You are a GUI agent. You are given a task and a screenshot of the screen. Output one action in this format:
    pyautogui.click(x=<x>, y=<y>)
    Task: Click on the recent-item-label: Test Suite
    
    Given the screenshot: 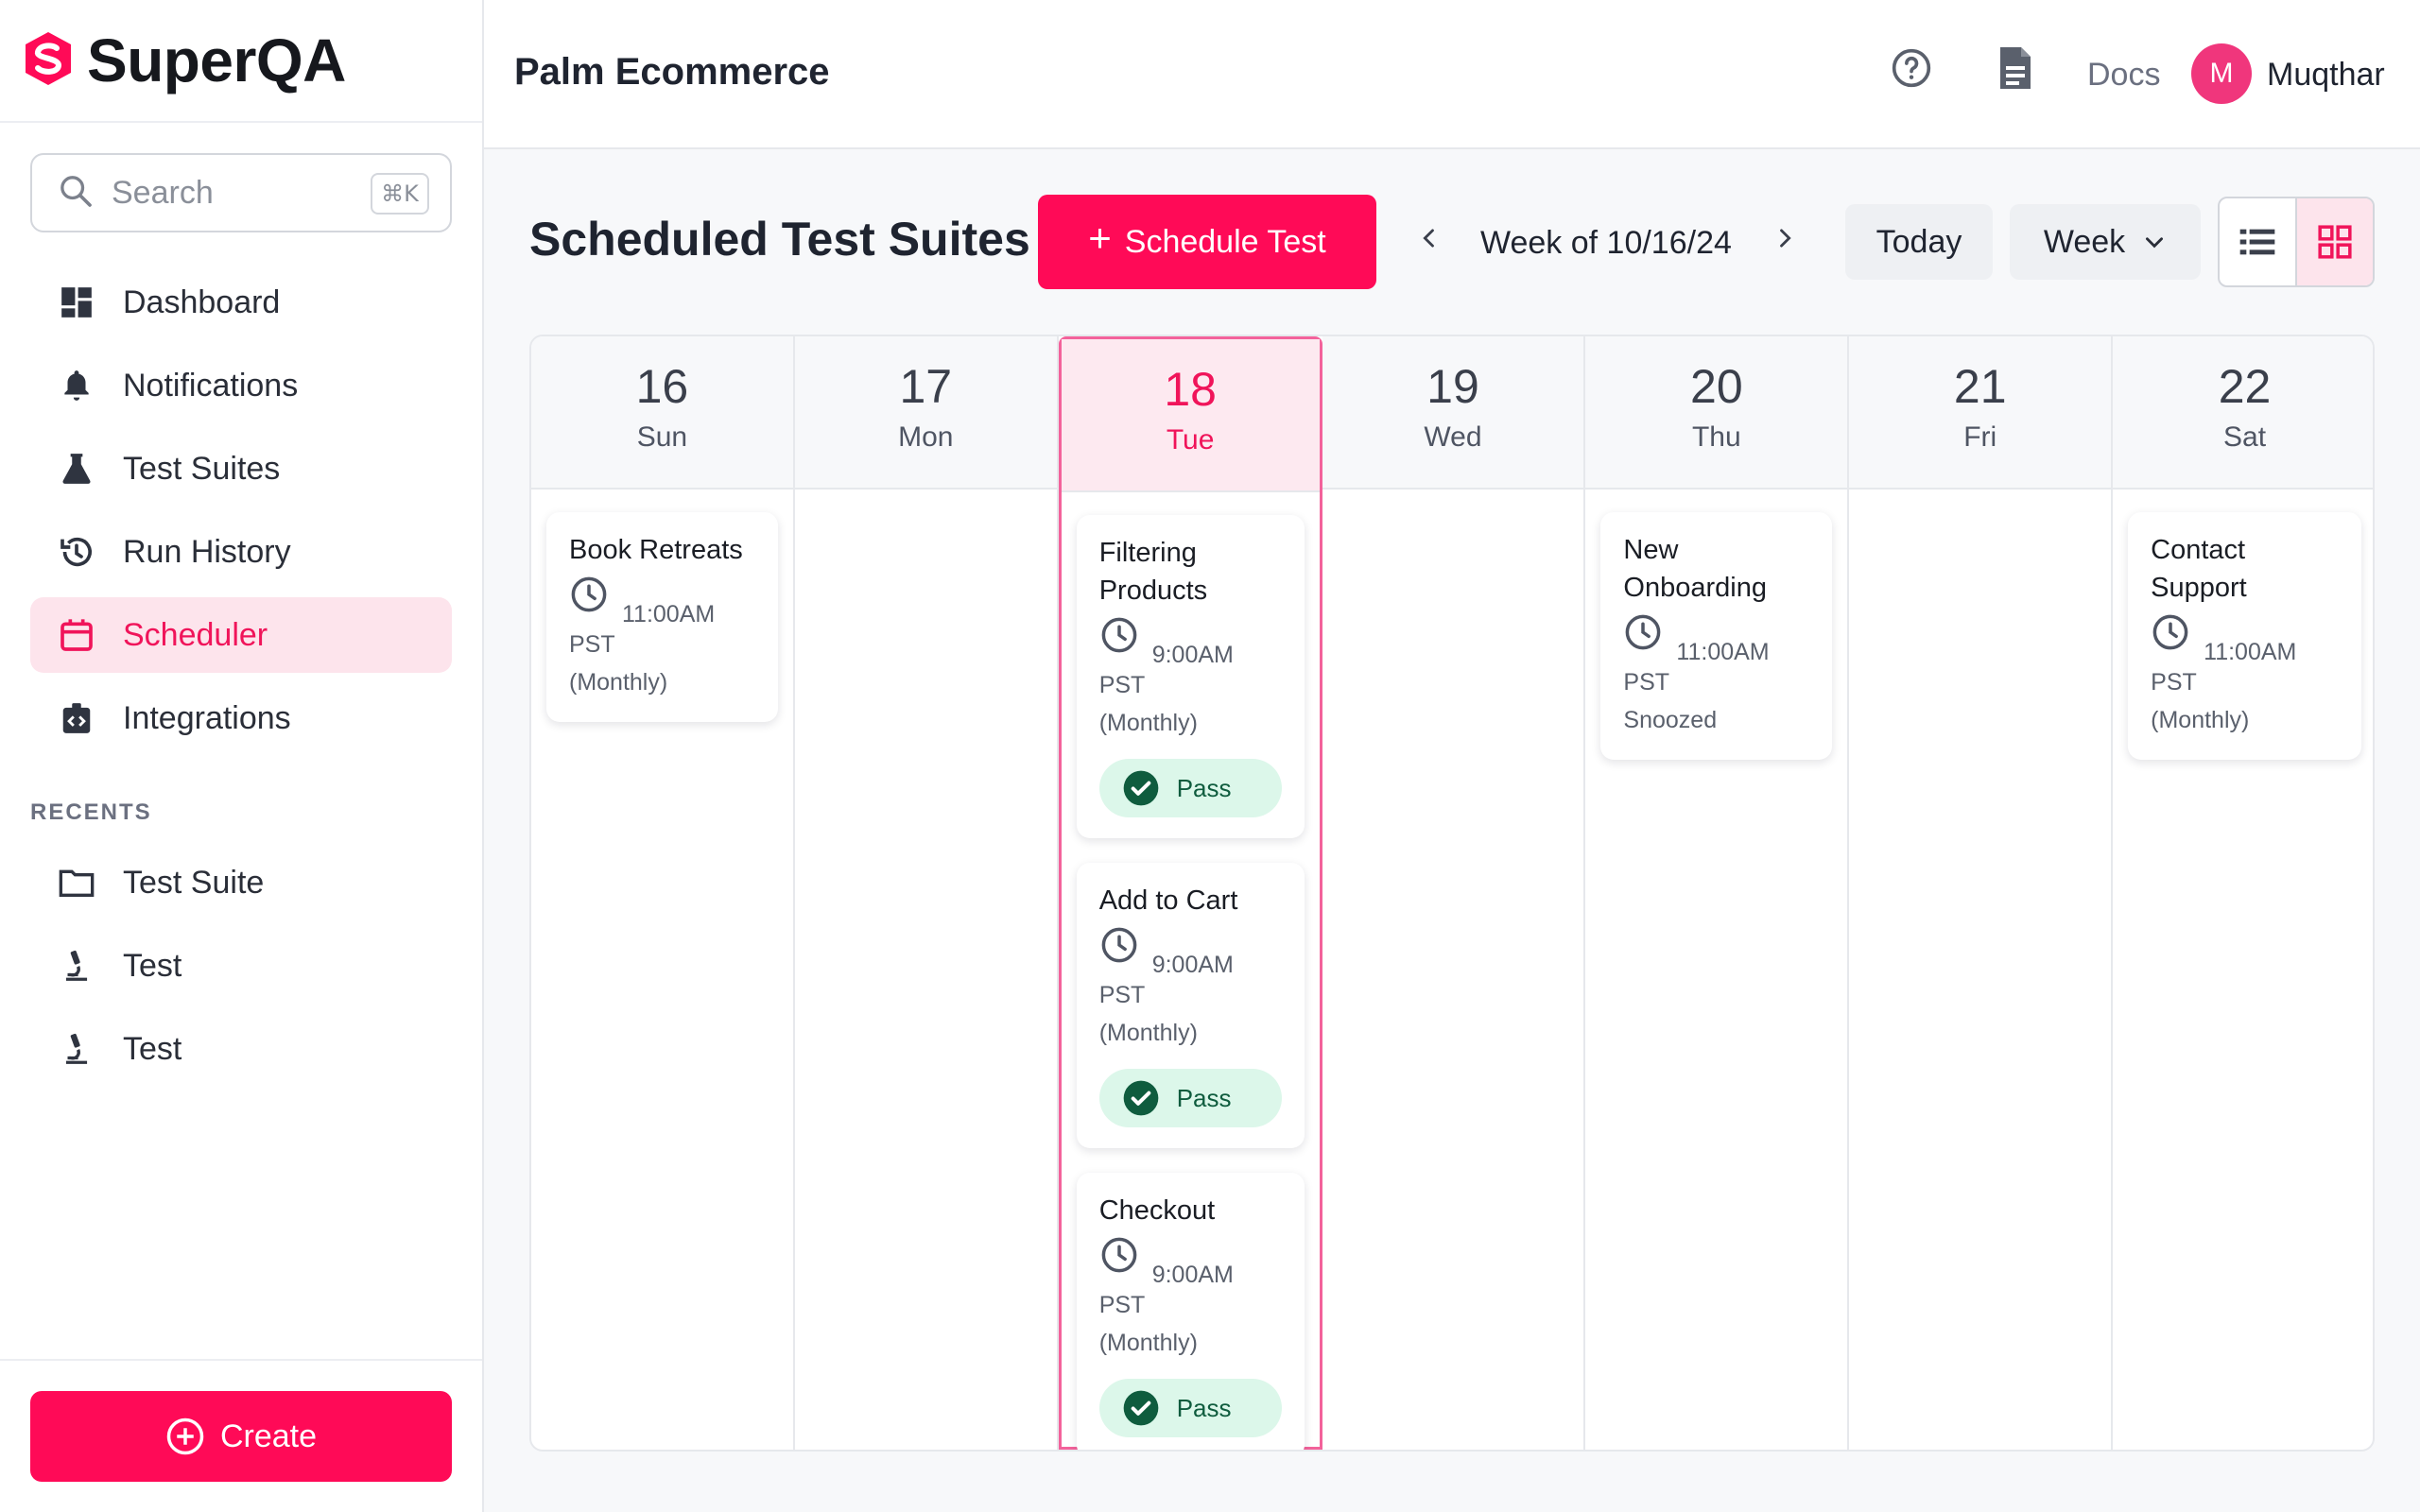 What is the action you would take?
    pyautogui.click(x=194, y=882)
    